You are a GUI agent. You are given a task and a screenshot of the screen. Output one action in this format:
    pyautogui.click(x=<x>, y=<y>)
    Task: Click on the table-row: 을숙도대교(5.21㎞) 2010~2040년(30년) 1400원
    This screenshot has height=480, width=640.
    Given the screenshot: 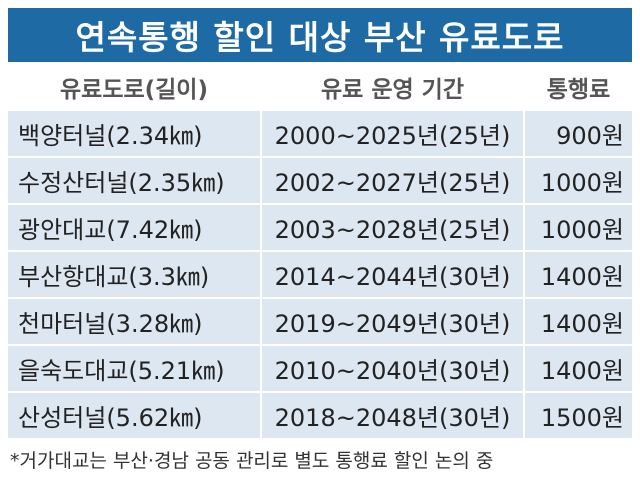 What is the action you would take?
    pyautogui.click(x=320, y=369)
    